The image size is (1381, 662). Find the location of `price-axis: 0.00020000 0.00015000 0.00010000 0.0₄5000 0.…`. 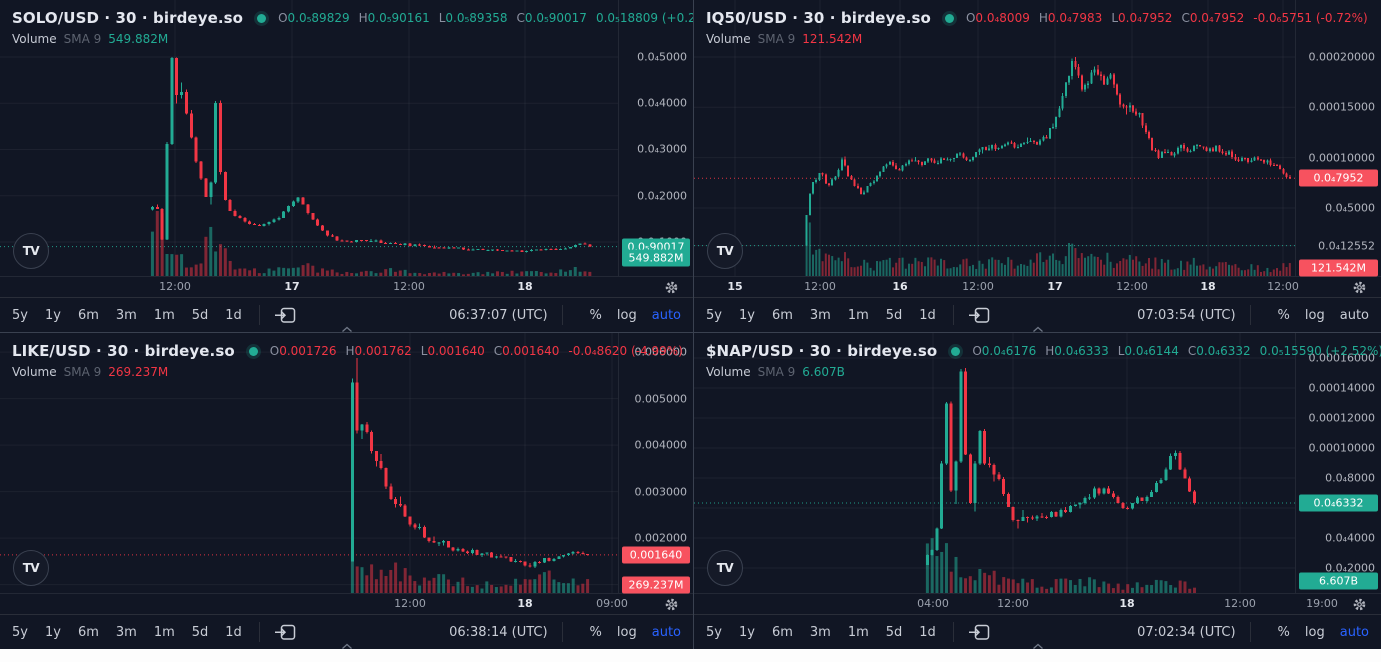

price-axis: 0.00020000 0.00015000 0.00010000 0.0₄5000 0.… is located at coordinates (1338, 138).